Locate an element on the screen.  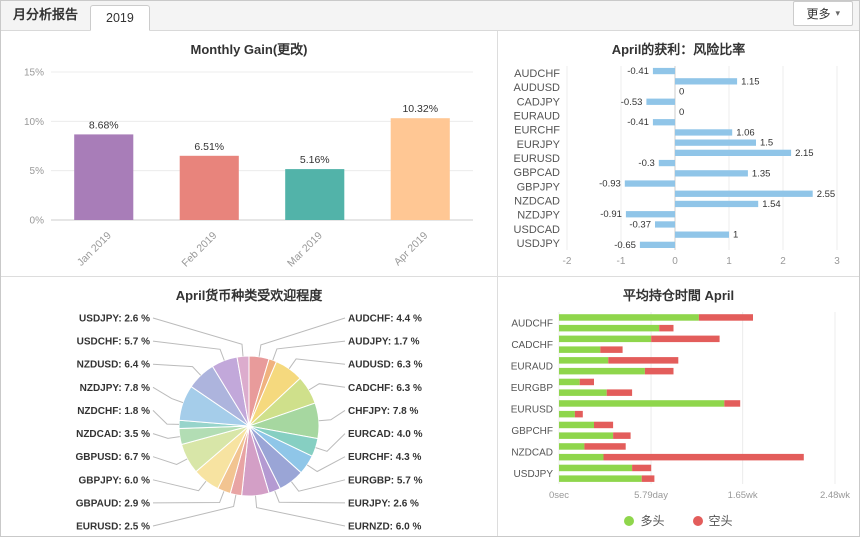
svg-text: -0.37 is located at coordinates (640, 224).